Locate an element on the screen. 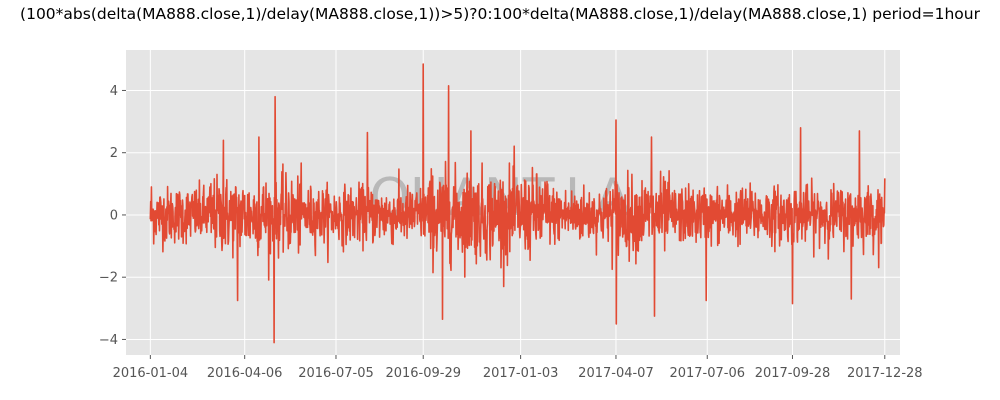  x-tick-label: 2016-01-04 is located at coordinates (151, 373).